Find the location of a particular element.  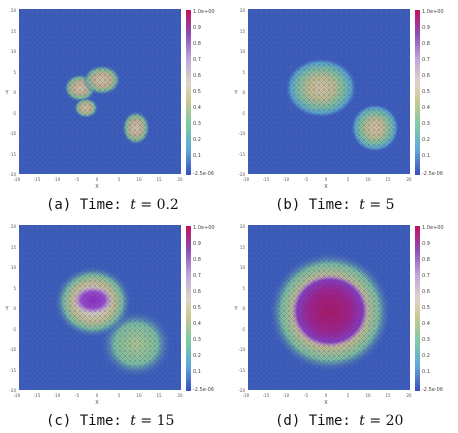

colorbar-tick: 0.9 is located at coordinates (426, 28).